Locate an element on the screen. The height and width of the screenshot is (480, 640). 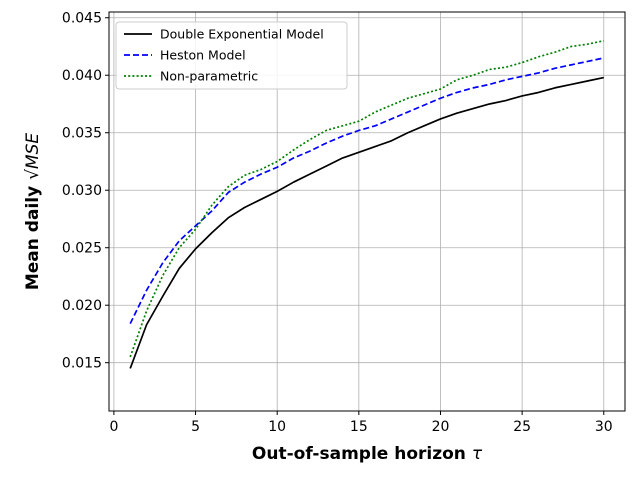
x-axis-label: Out-of-sample horizon τ is located at coordinates (367, 454).